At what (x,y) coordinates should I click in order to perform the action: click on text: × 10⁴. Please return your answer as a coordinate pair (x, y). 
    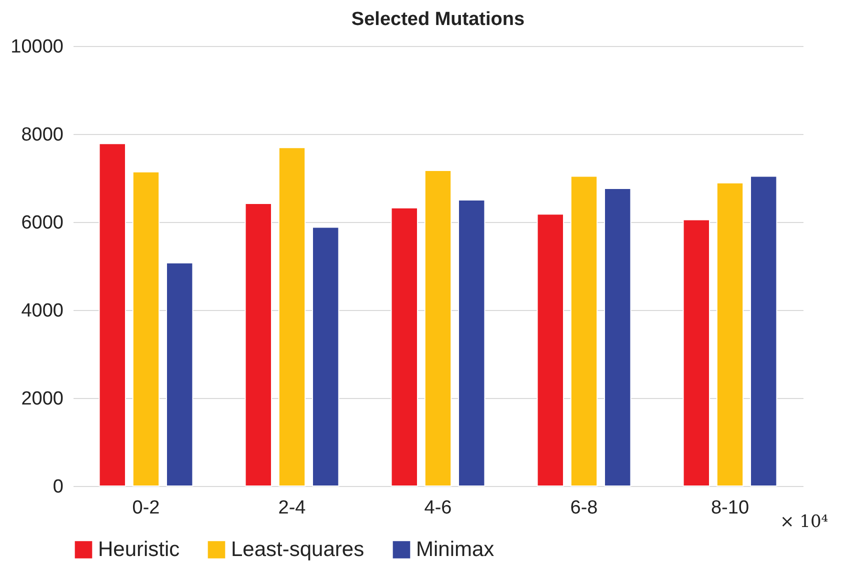
    Looking at the image, I should click on (804, 522).